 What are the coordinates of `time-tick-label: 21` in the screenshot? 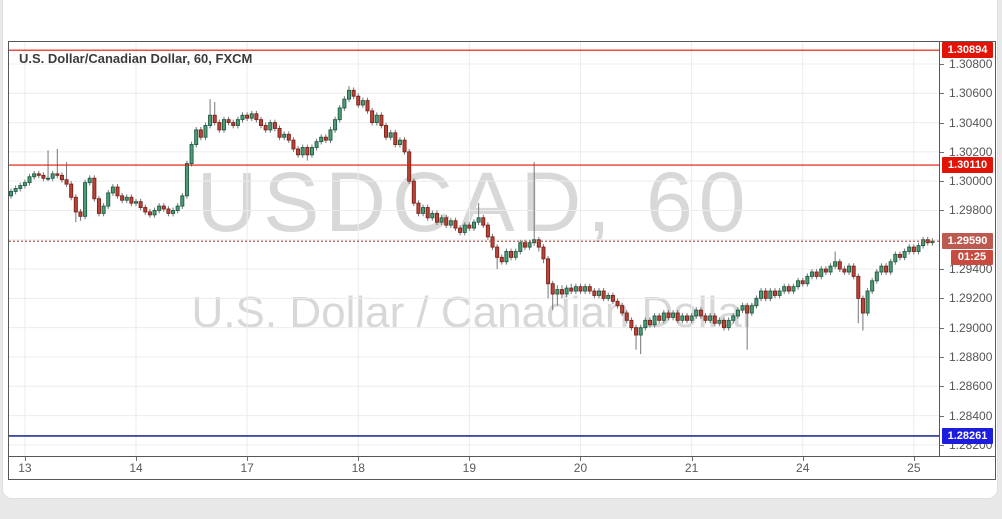 It's located at (691, 468).